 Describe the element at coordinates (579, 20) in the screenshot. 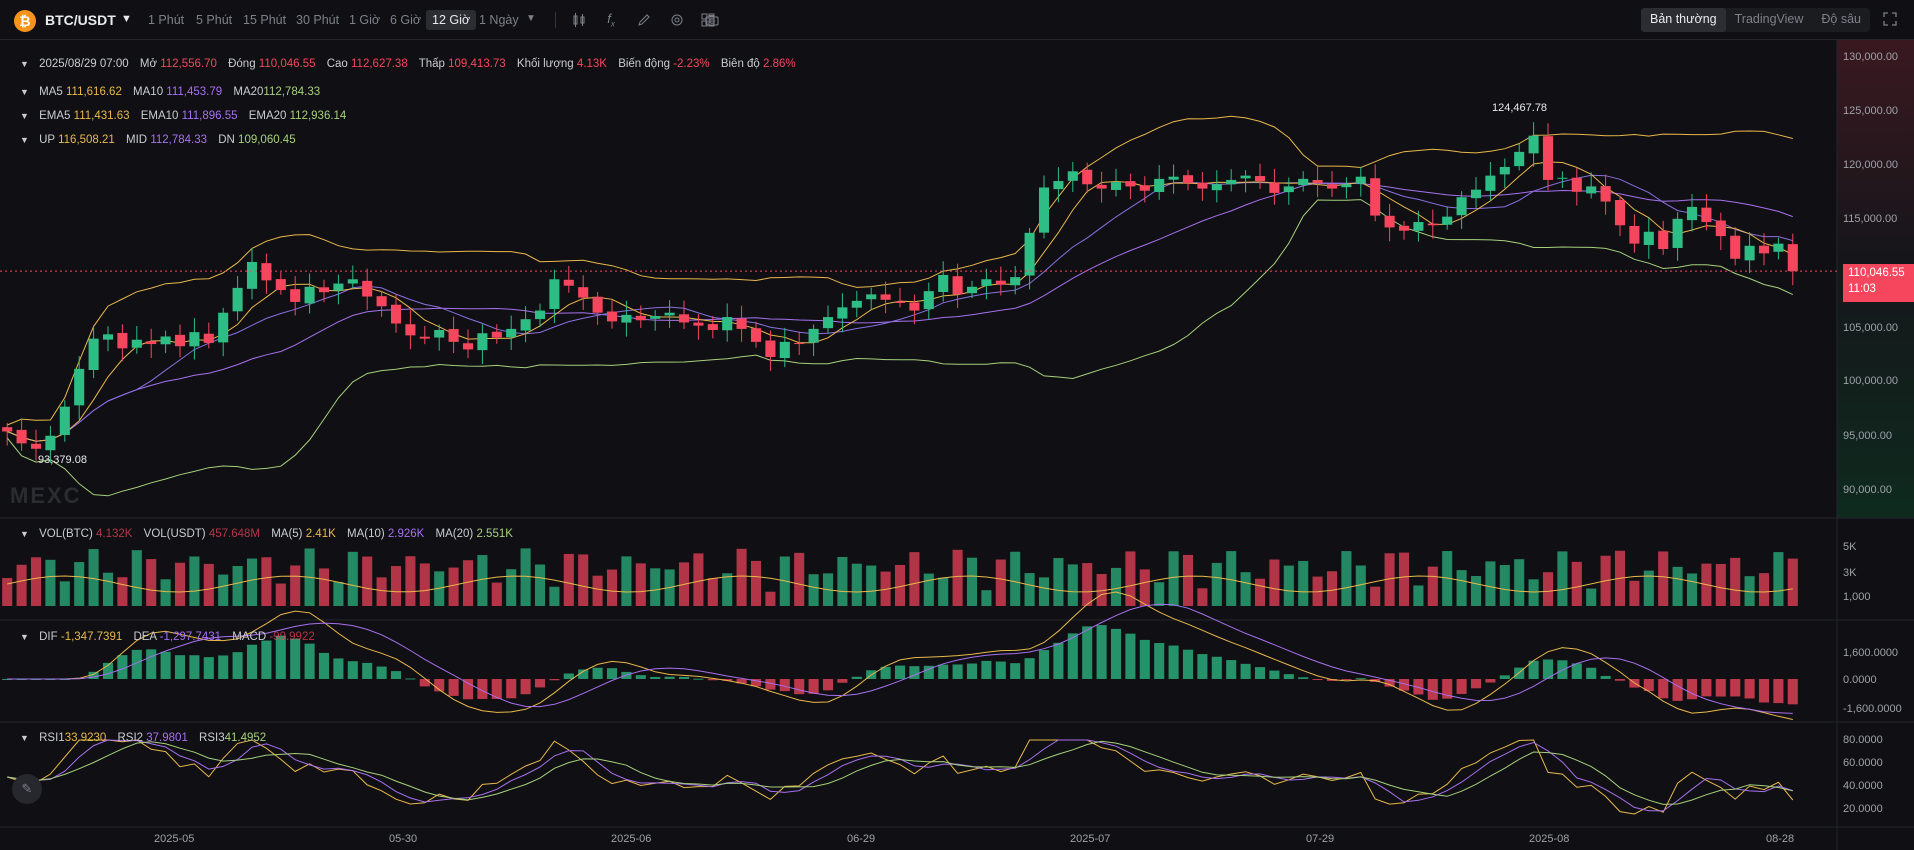

I see `candle-type-icon` at that location.